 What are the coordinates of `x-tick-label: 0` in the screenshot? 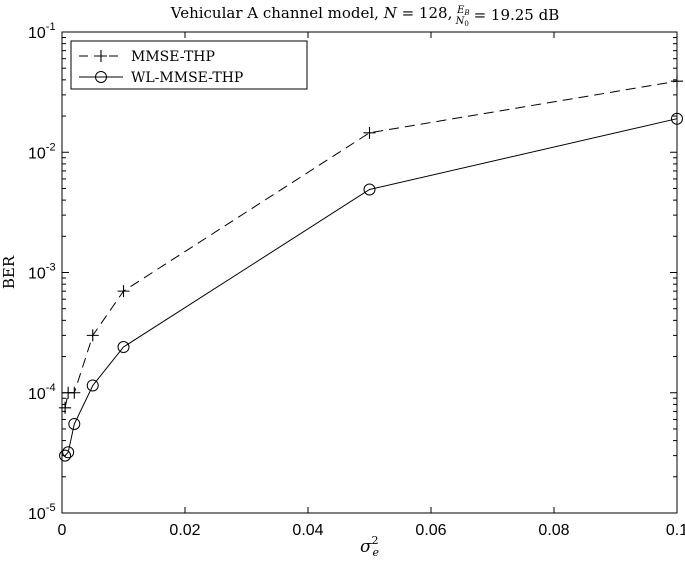 It's located at (62, 530).